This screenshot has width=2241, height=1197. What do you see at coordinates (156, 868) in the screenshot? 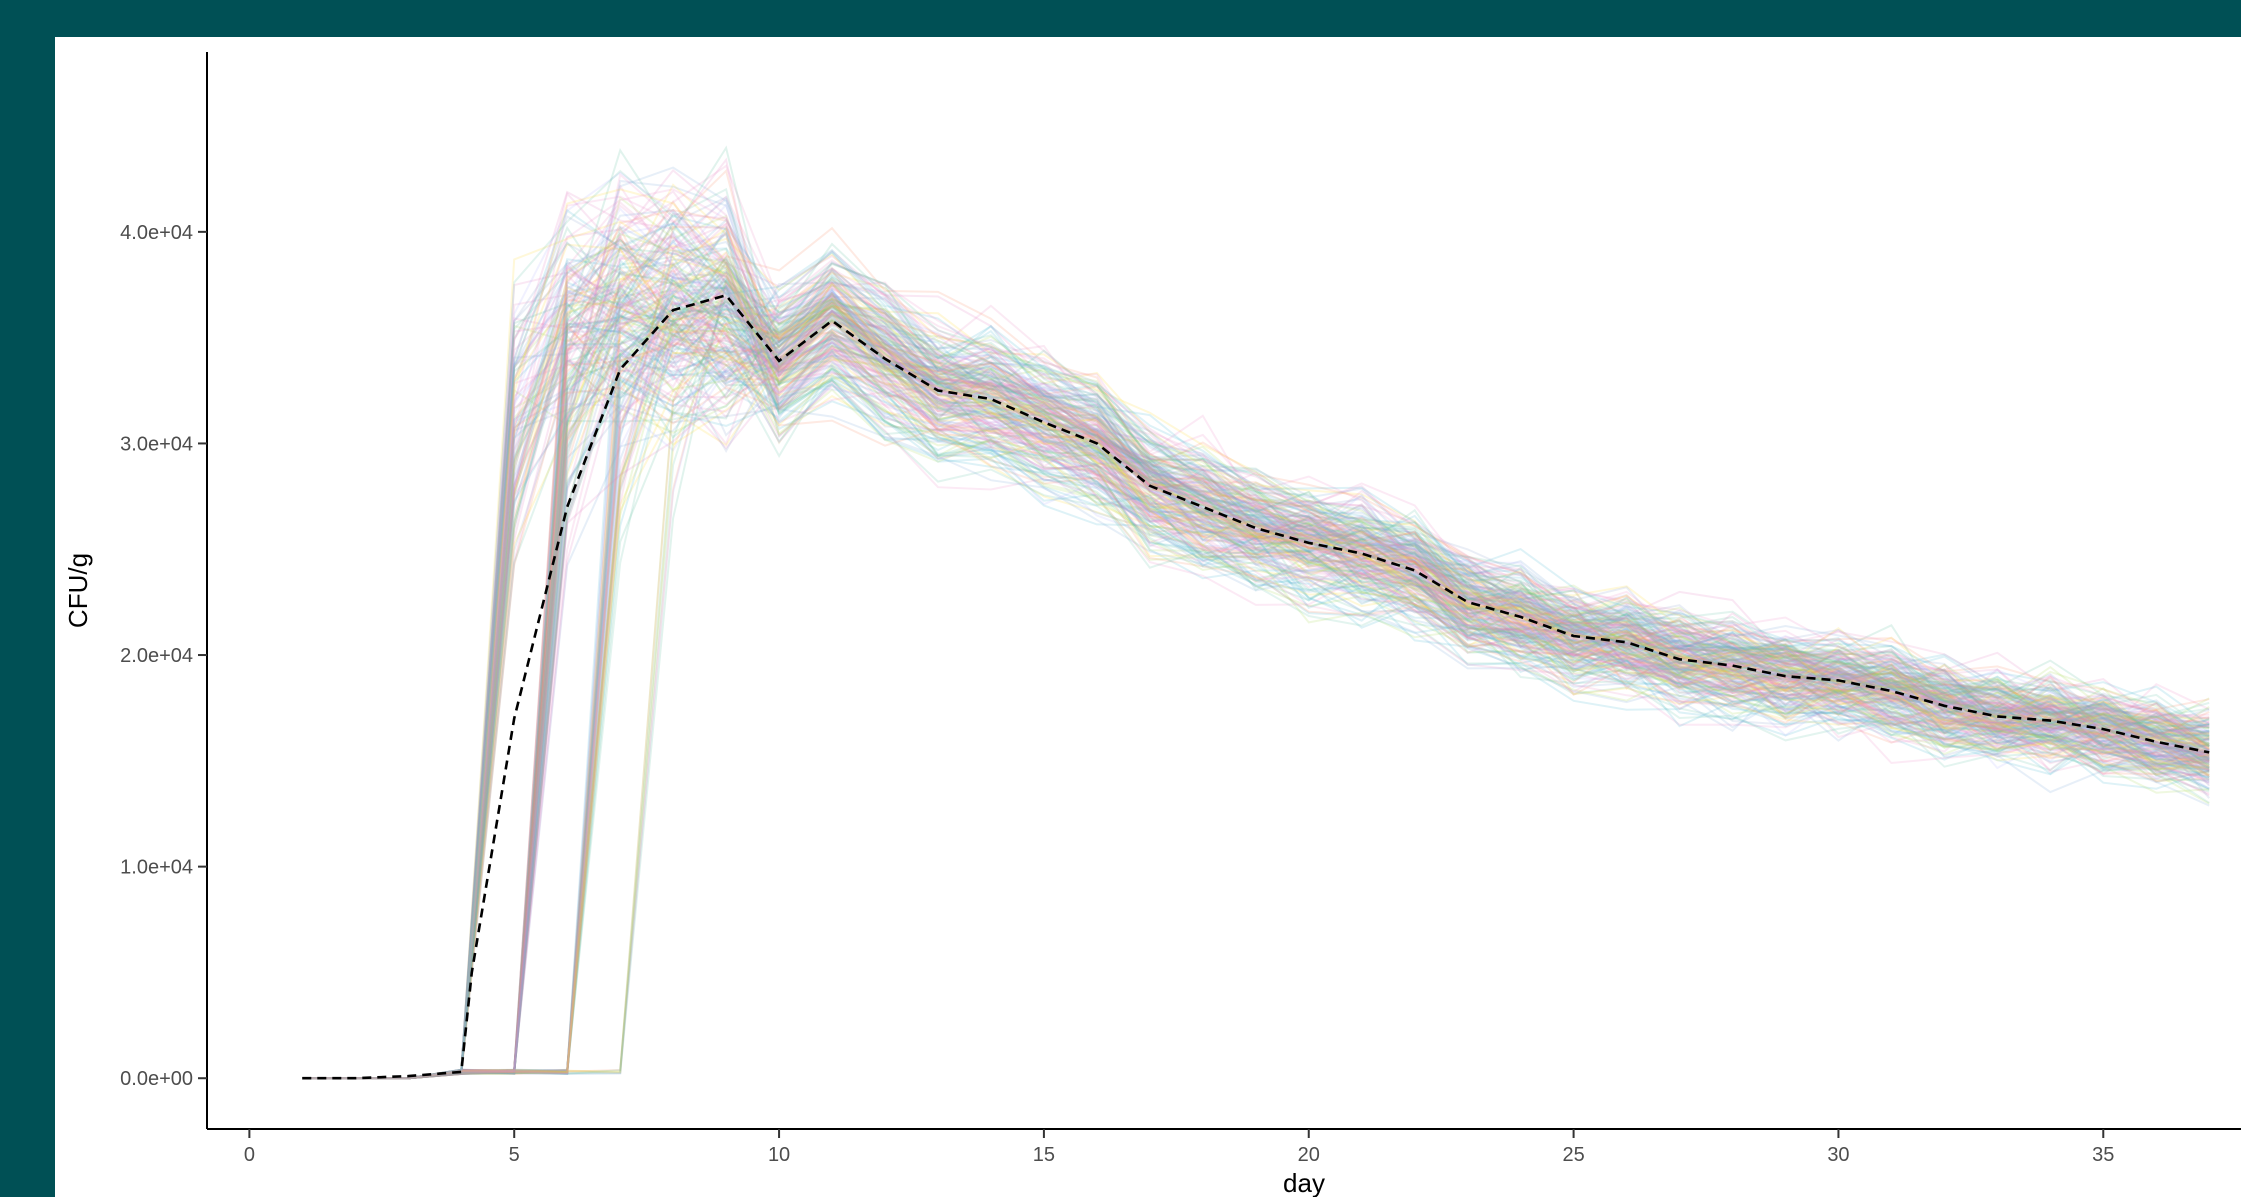
I see `y-tick-label: 1.0e+04` at bounding box center [156, 868].